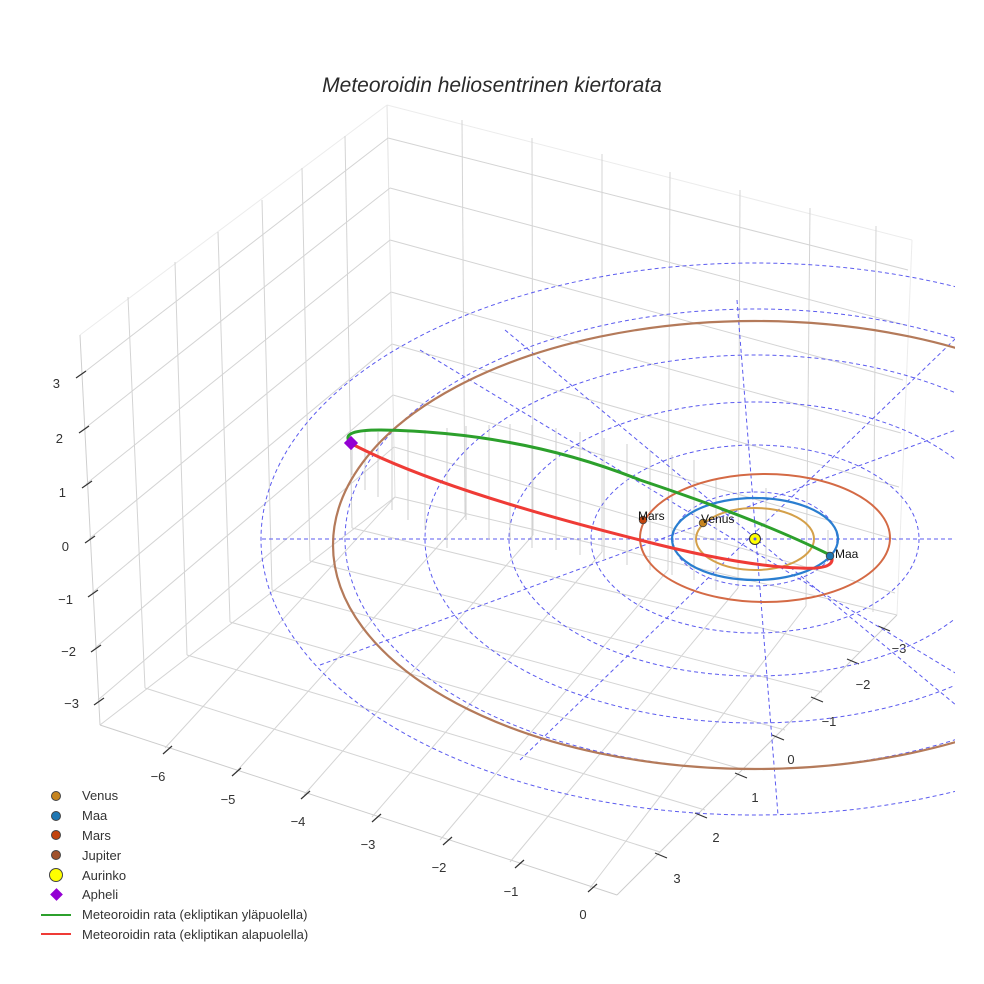 The height and width of the screenshot is (984, 984). I want to click on legend-item-venus: Venus, so click(173, 796).